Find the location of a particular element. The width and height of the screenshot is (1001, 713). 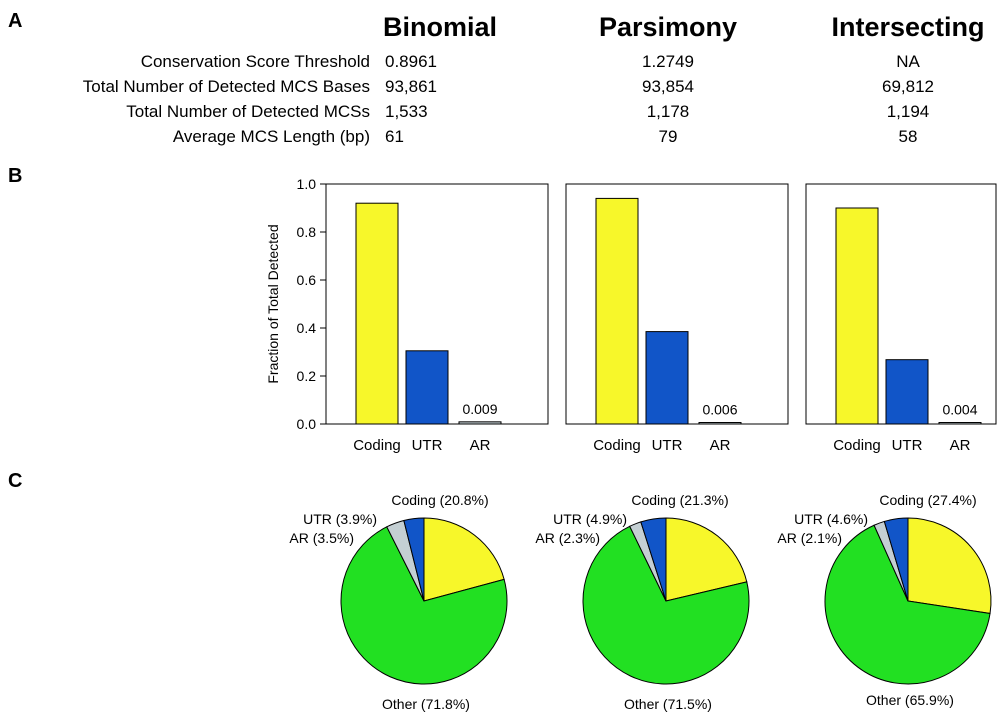

row-label-mcs-count: Total Number of Detected MCSs is located at coordinates (248, 111).